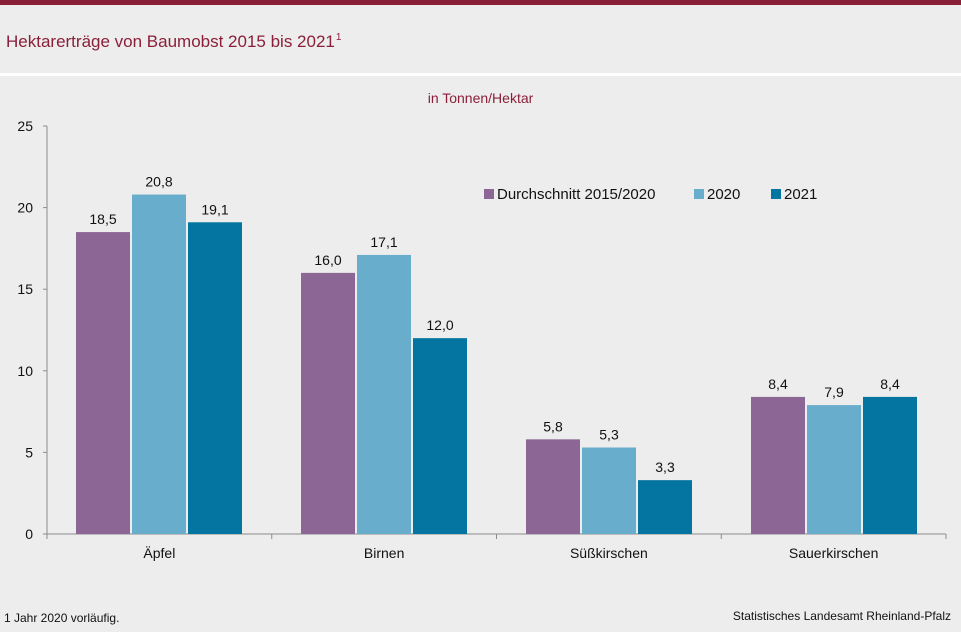 This screenshot has height=632, width=961. What do you see at coordinates (384, 553) in the screenshot?
I see `x-tick-label: Birnen` at bounding box center [384, 553].